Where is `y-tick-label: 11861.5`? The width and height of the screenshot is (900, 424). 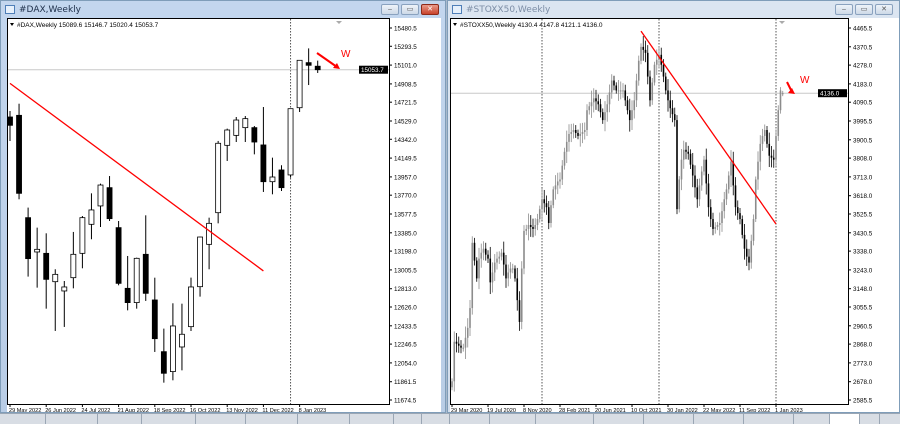 y-tick-label: 11861.5 is located at coordinates (405, 382).